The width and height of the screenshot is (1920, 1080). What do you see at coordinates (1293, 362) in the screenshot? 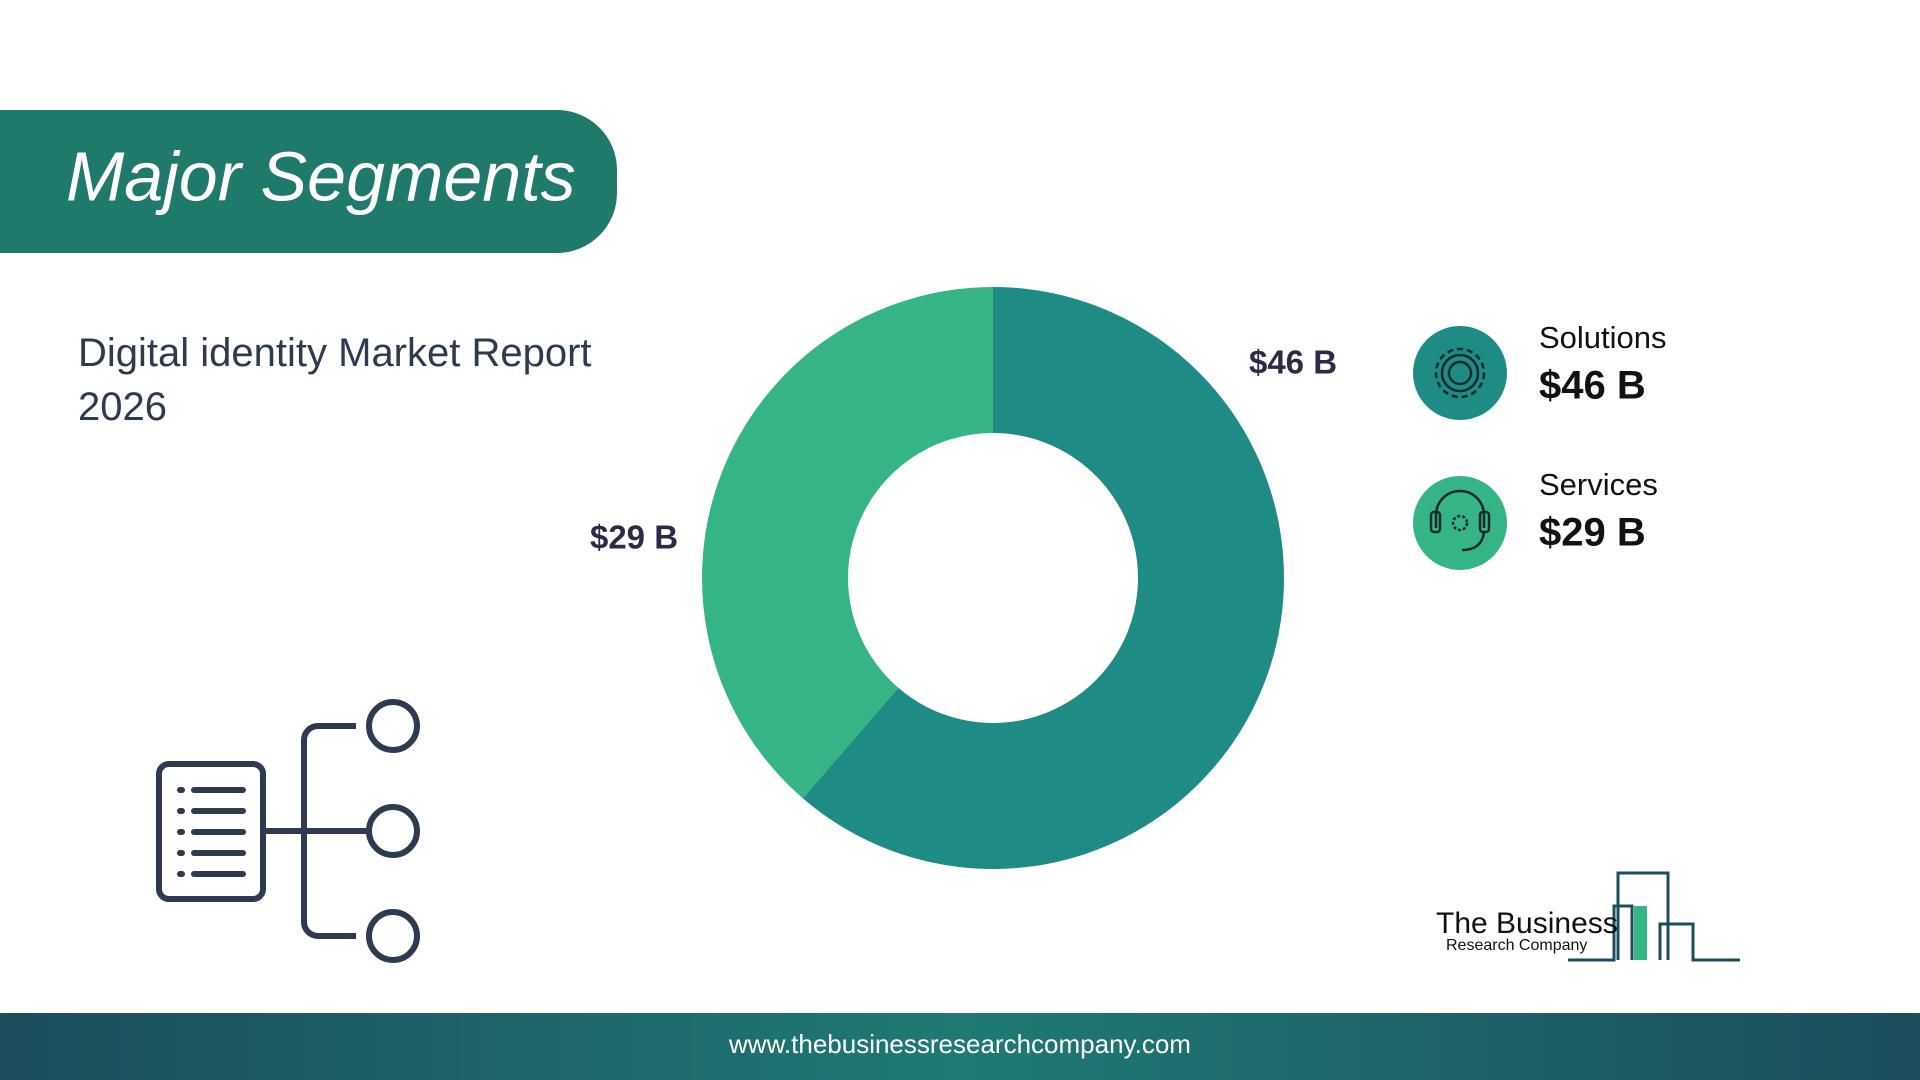
I see `data-label: $46 B` at bounding box center [1293, 362].